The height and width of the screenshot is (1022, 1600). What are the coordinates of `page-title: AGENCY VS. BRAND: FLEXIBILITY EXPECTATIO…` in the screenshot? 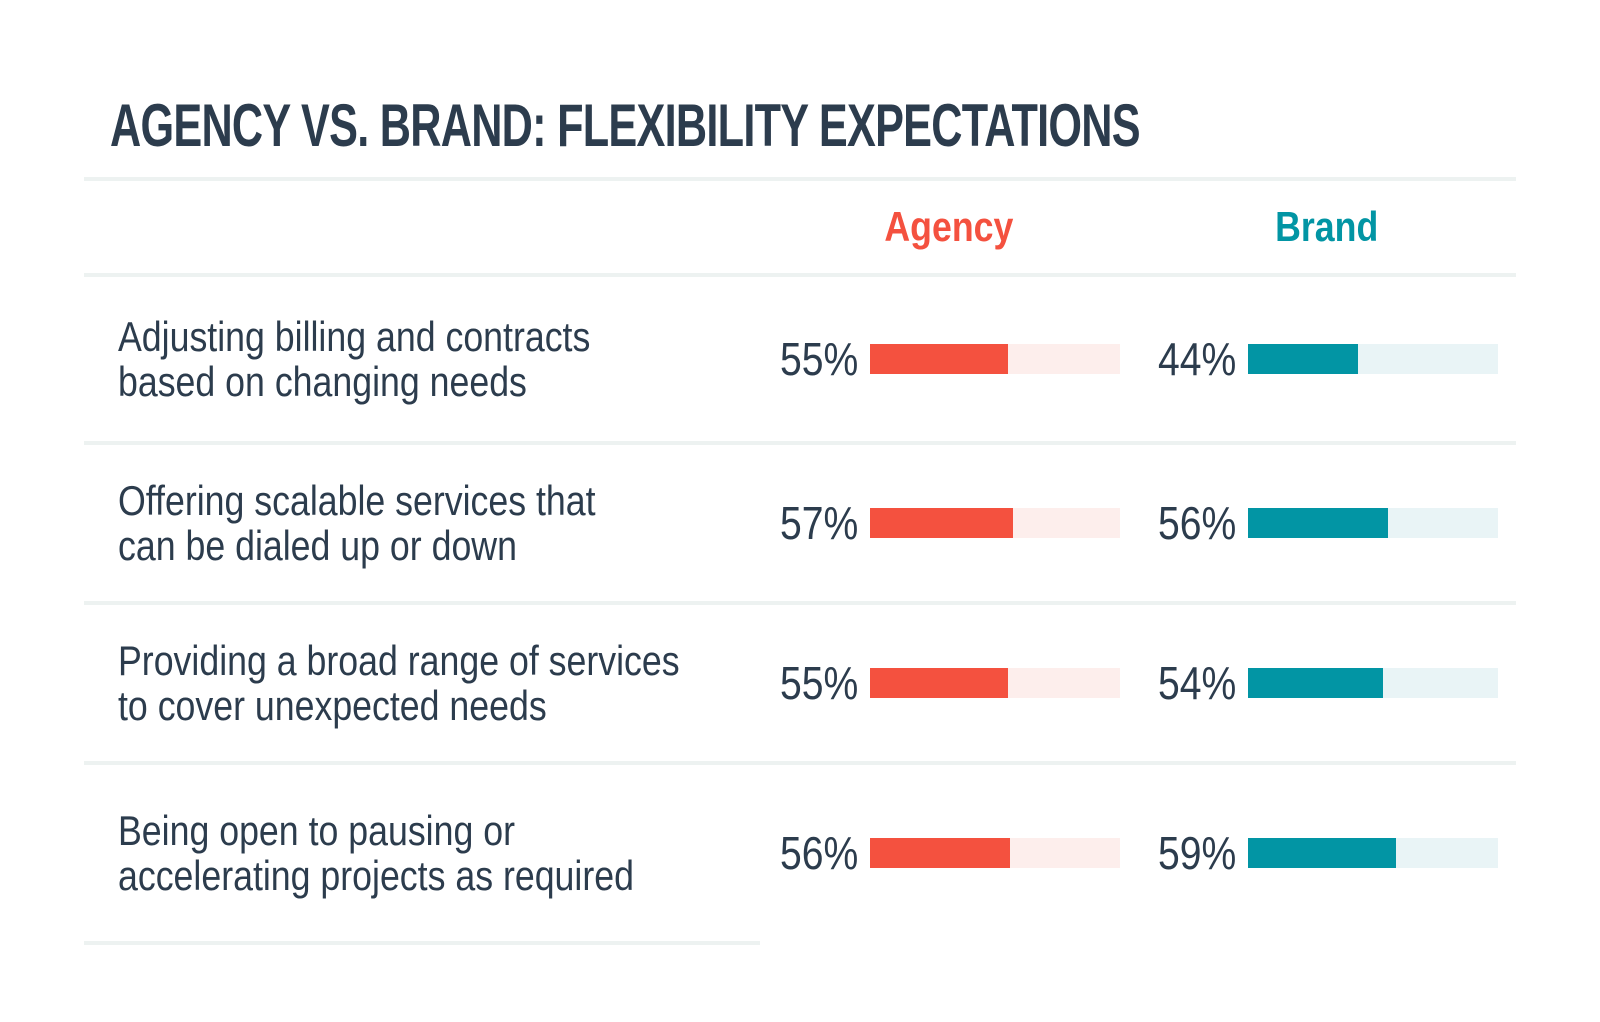 It's located at (813, 78).